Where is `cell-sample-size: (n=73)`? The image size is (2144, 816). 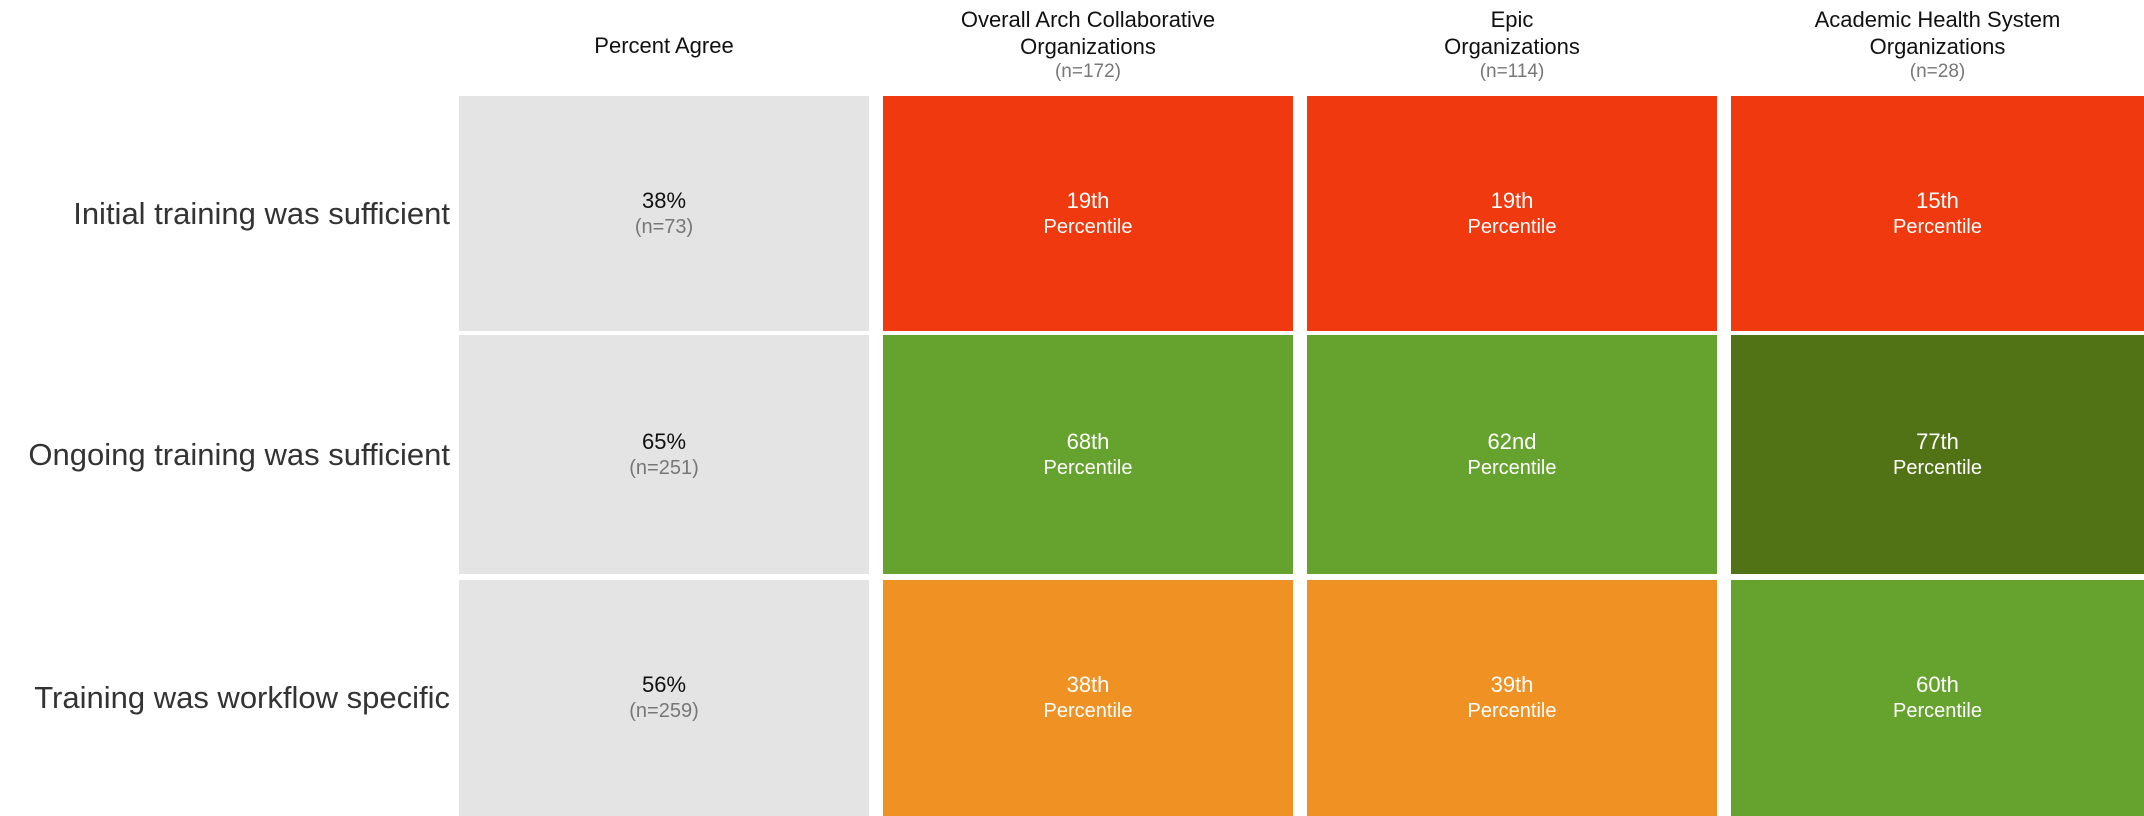
cell-sample-size: (n=73) is located at coordinates (664, 226).